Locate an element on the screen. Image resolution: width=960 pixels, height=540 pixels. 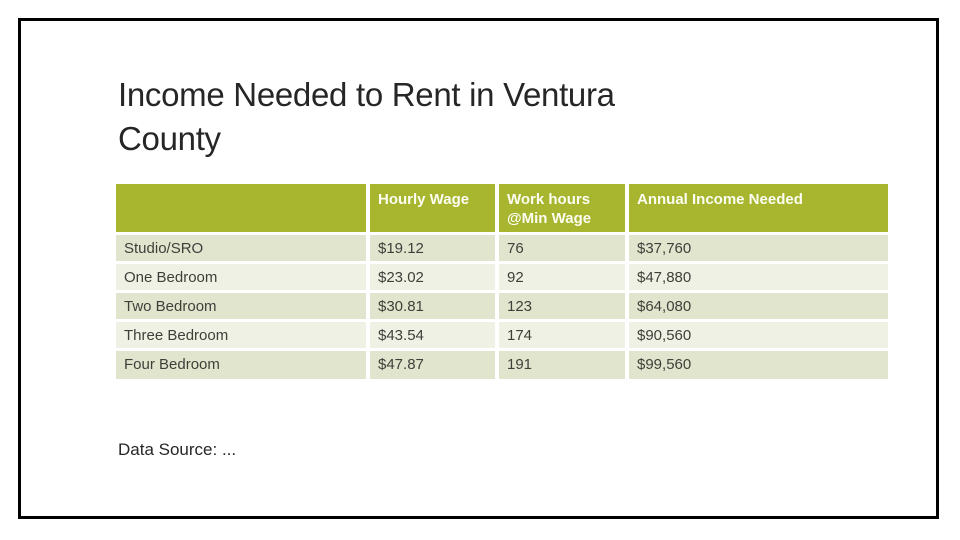
table-row: One Bedroom $23.02 92 $47,880 is located at coordinates (502, 277).